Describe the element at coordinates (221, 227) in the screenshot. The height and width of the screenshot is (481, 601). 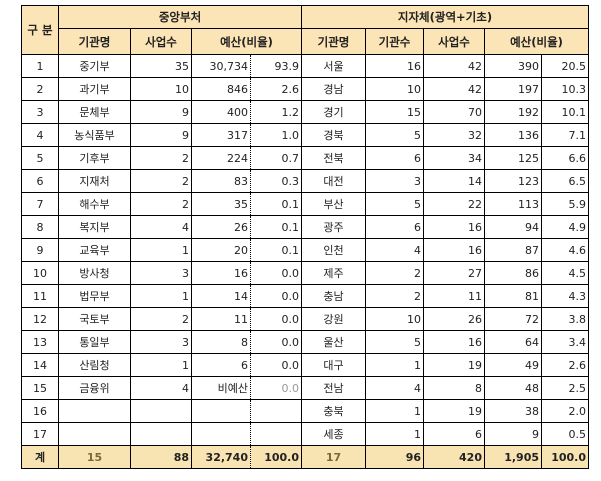
I see `cell-c-budget: 26` at that location.